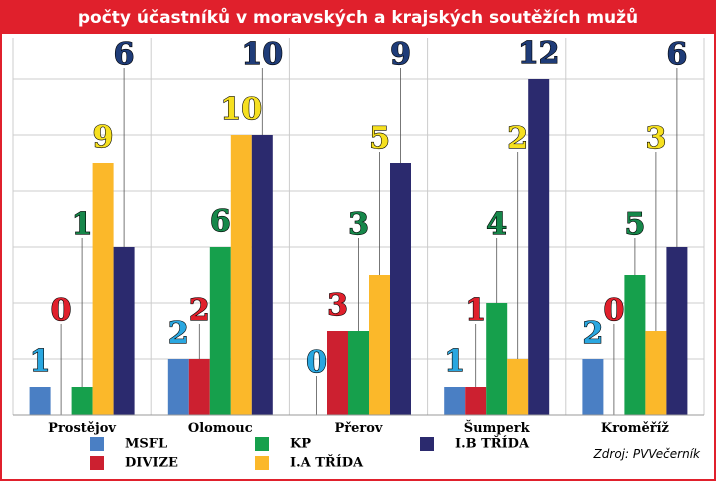 The width and height of the screenshot is (716, 481). Describe the element at coordinates (539, 53) in the screenshot. I see `data-label: 12` at that location.